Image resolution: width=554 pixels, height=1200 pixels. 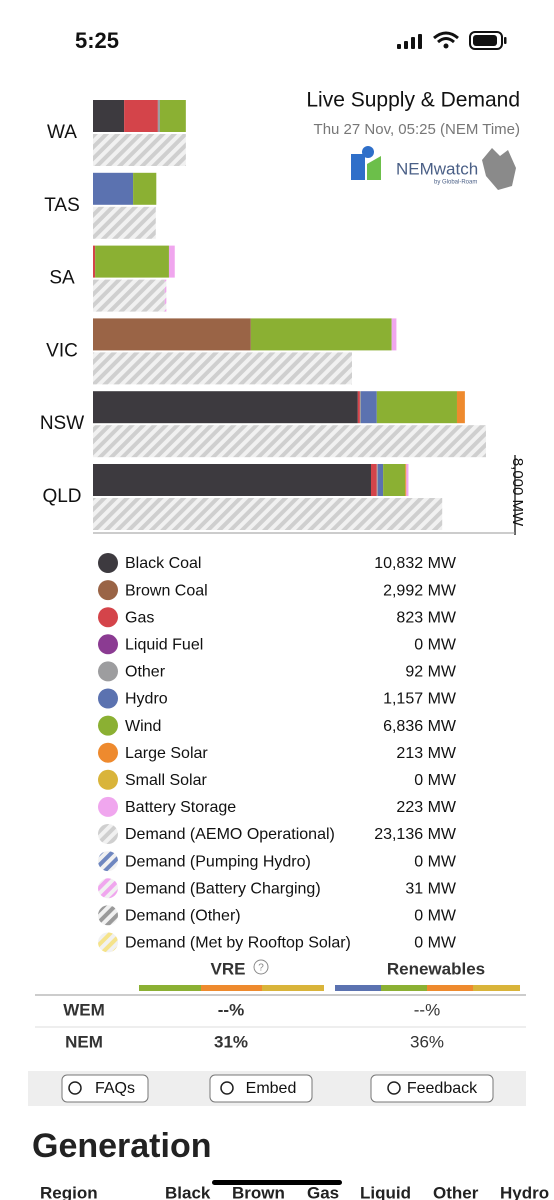 I want to click on renewables-stripe, so click(x=427, y=988).